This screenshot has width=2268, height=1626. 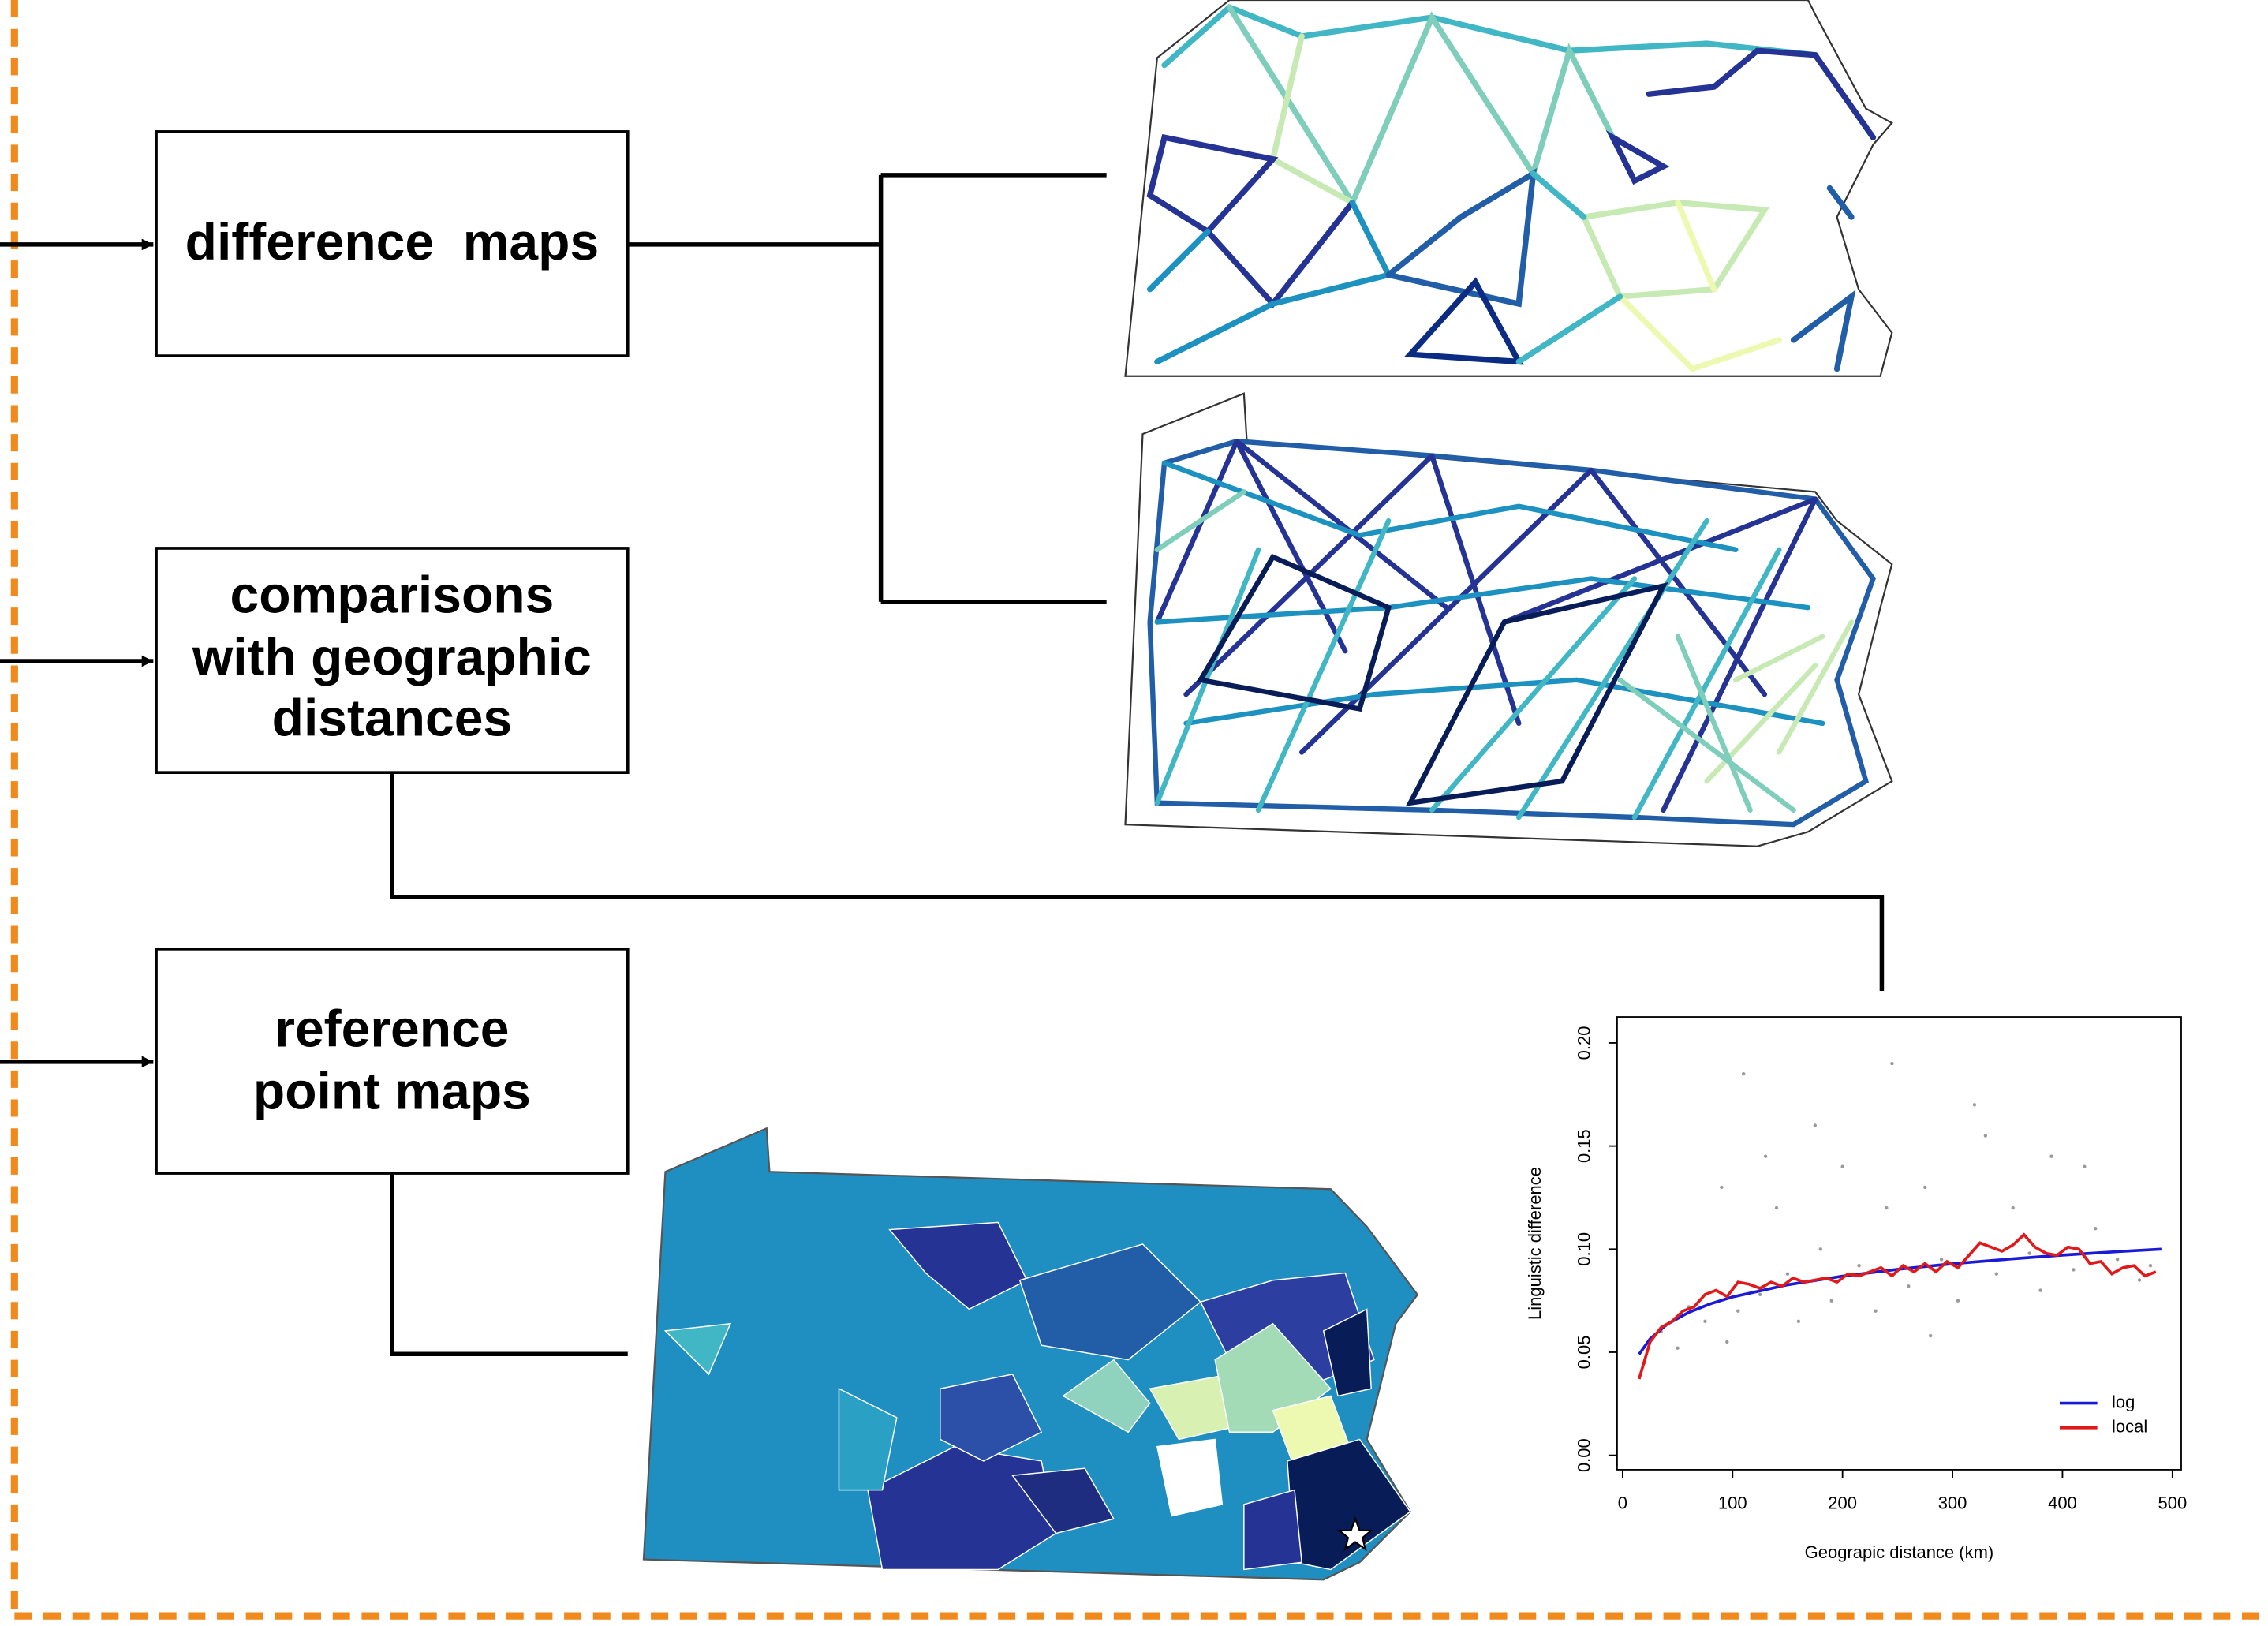 What do you see at coordinates (392, 1091) in the screenshot?
I see `box-label: point maps` at bounding box center [392, 1091].